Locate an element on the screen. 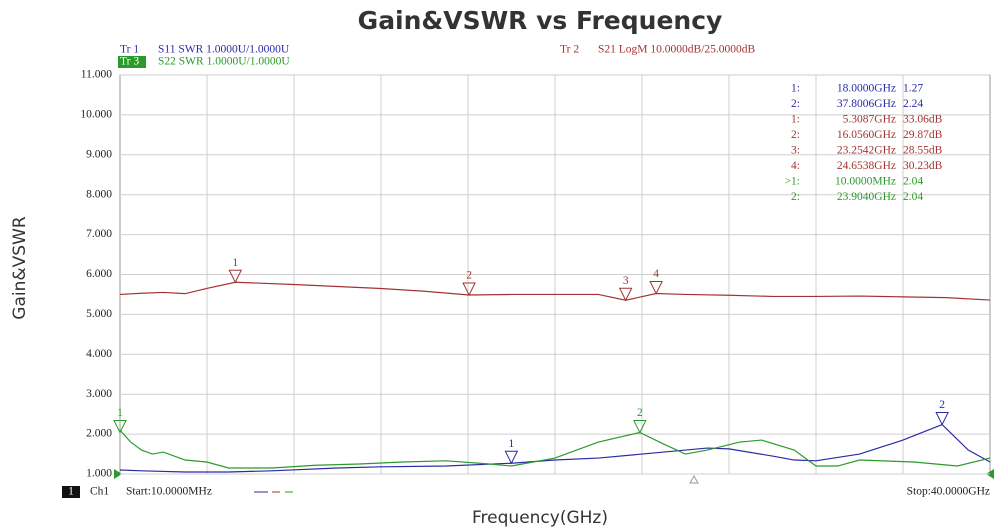 The width and height of the screenshot is (994, 531). x-axis-title: Frequency(GHz) is located at coordinates (540, 518).